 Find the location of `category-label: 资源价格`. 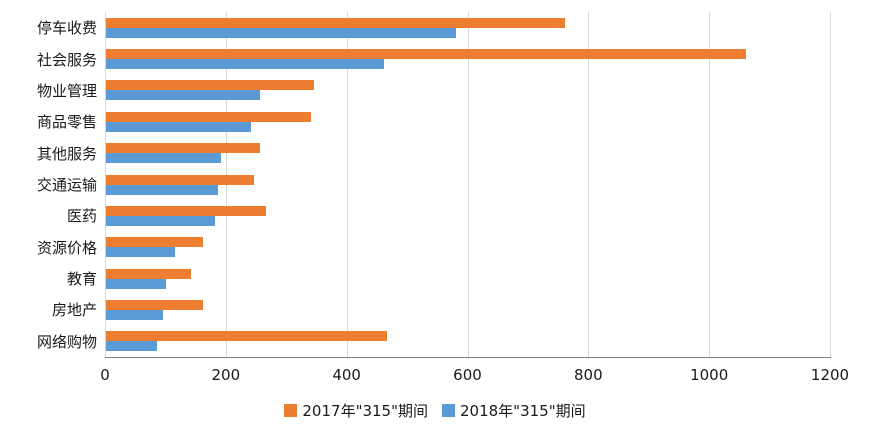

category-label: 资源价格 is located at coordinates (66, 247).